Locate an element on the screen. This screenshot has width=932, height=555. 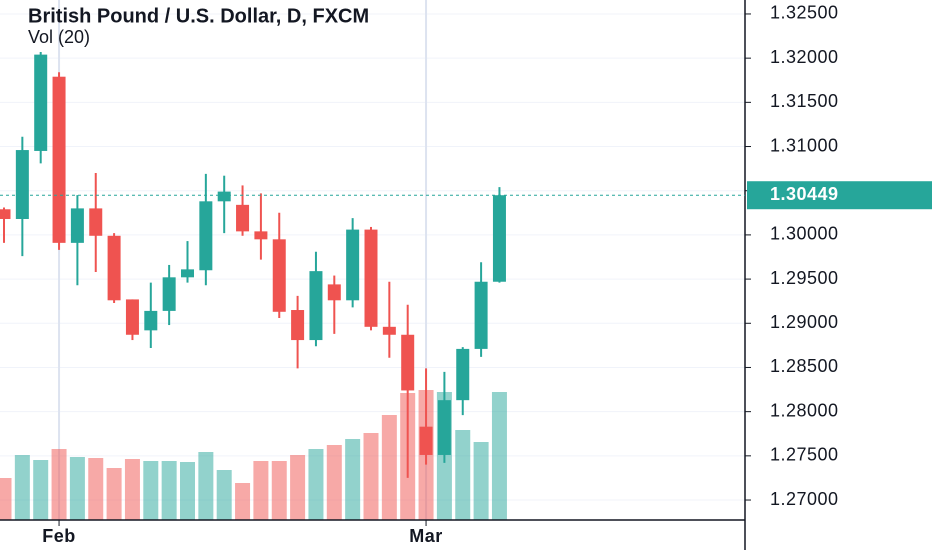
y-tick-label: 1.28500 is located at coordinates (804, 366).